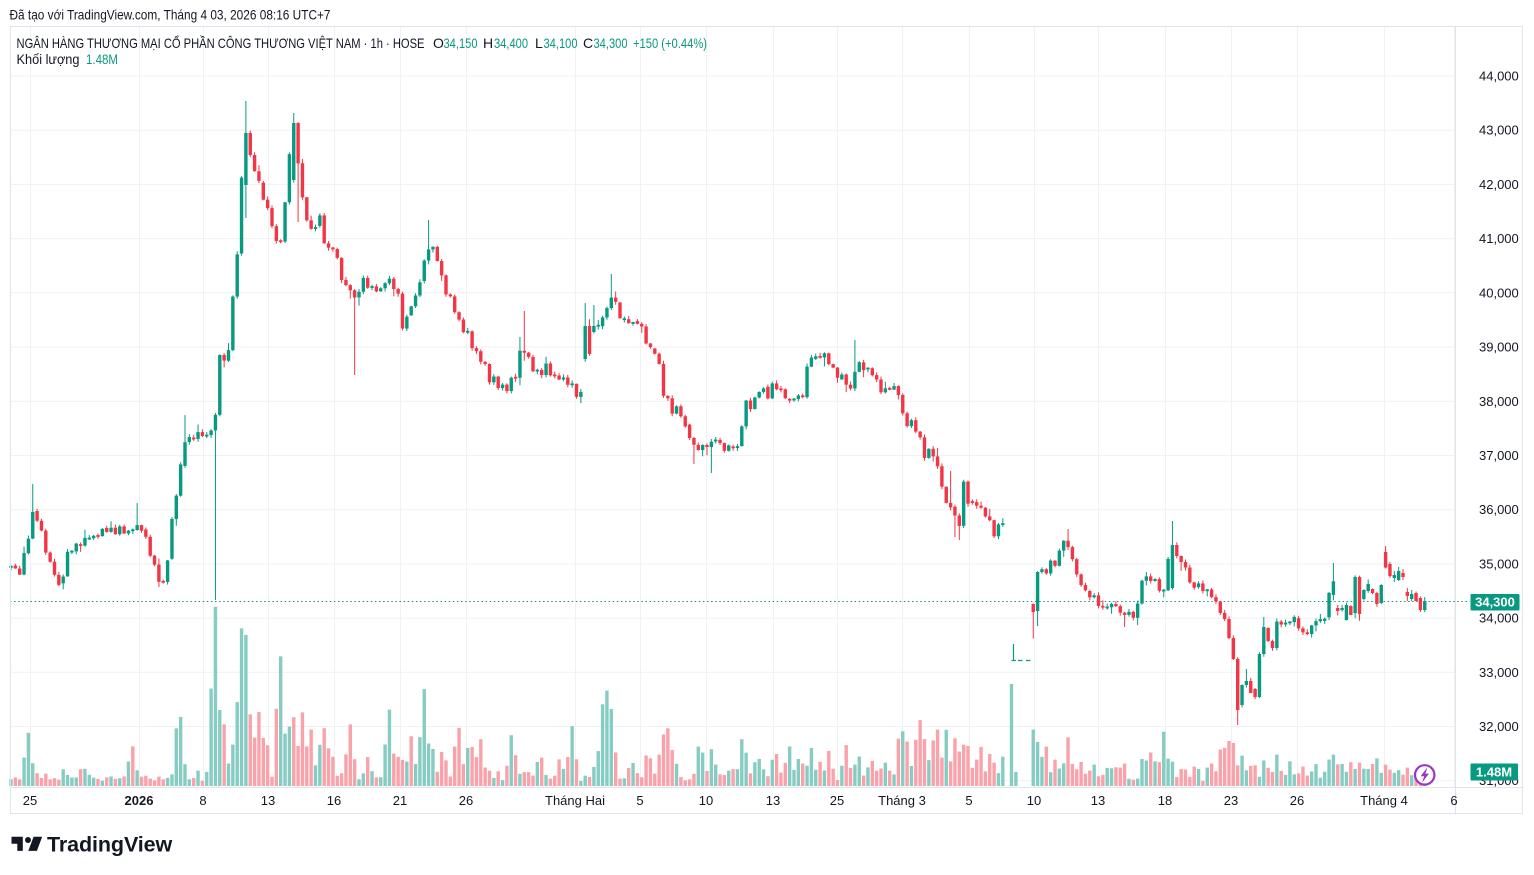  I want to click on svg-text: 8, so click(202, 800).